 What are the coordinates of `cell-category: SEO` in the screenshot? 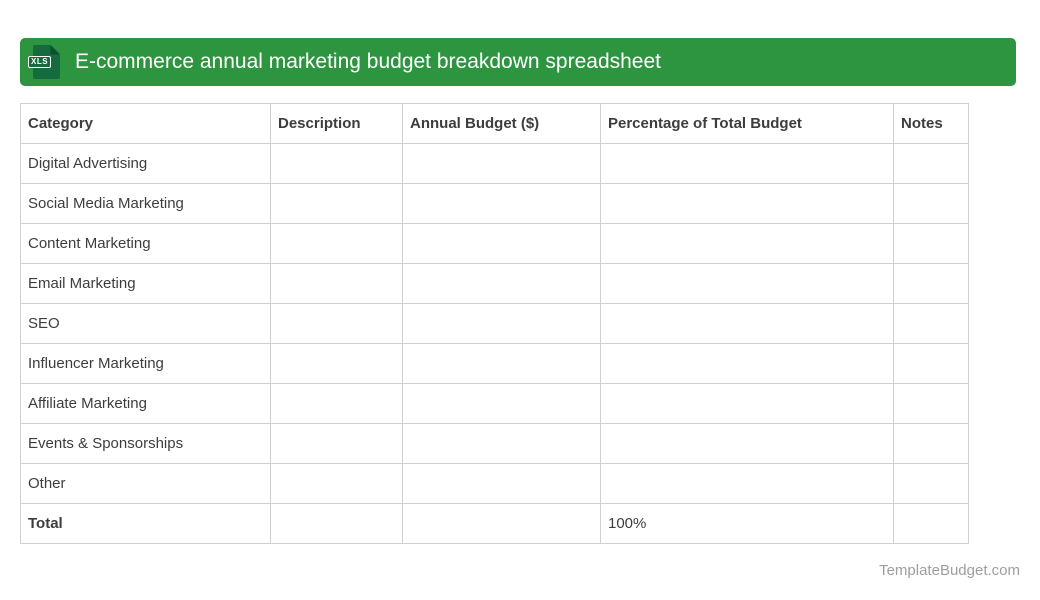 It's located at (145, 323).